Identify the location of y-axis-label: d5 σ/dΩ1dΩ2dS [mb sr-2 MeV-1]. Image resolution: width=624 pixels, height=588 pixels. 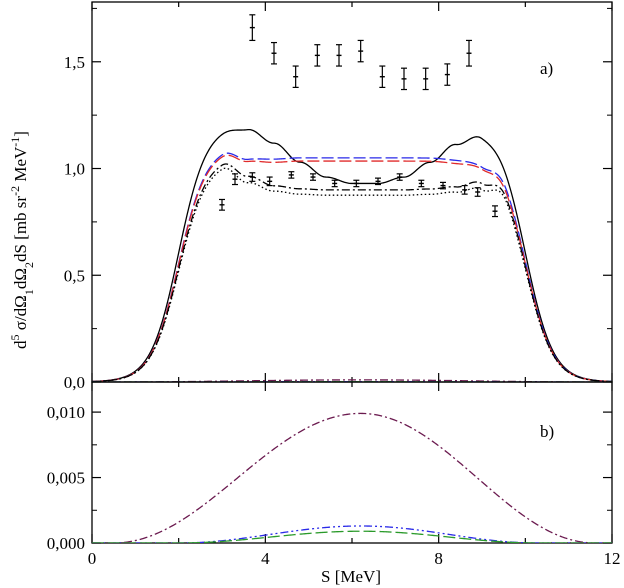
(22, 240).